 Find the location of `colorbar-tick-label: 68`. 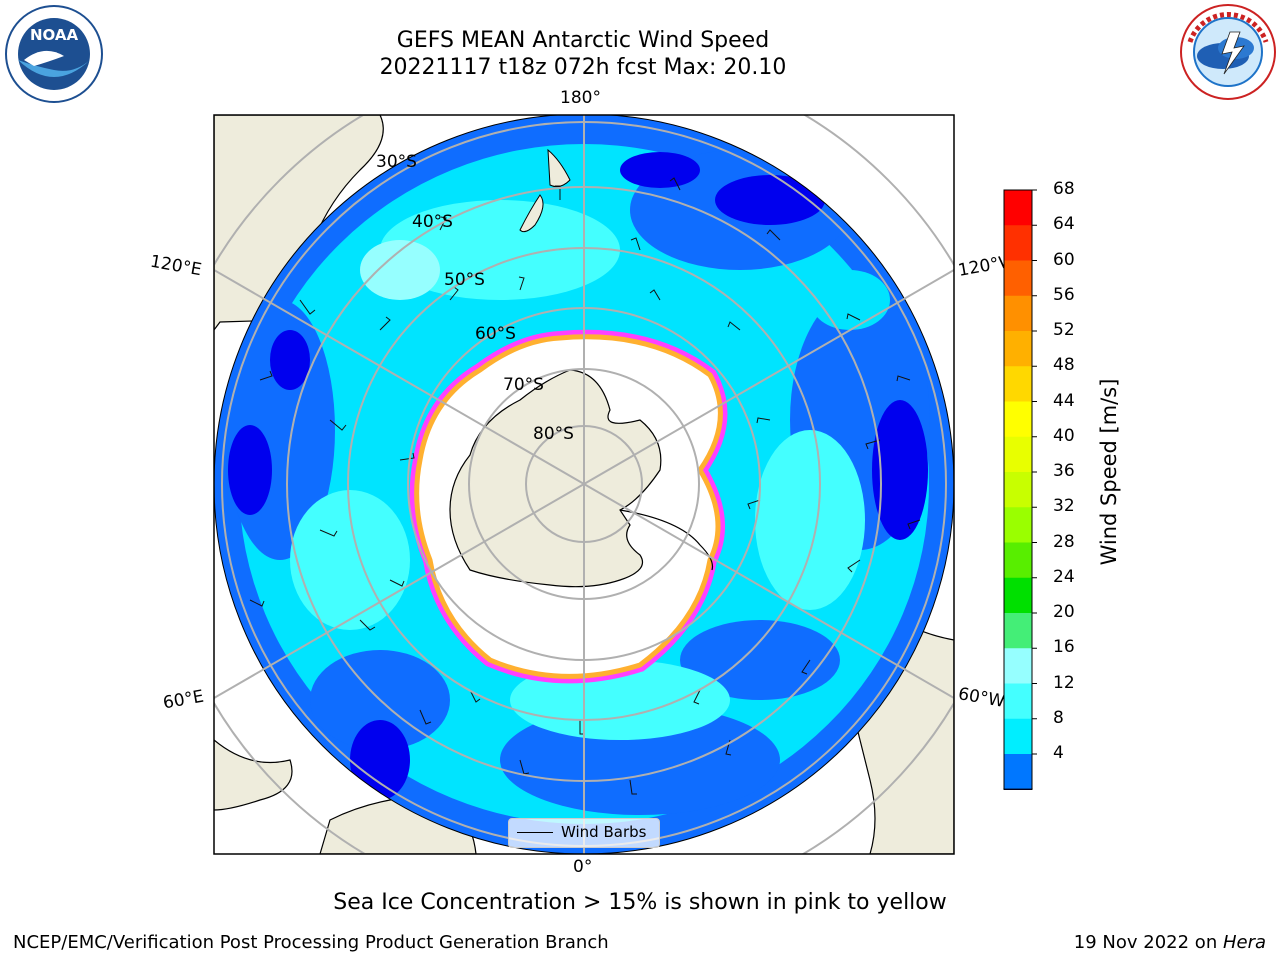

colorbar-tick-label: 68 is located at coordinates (1064, 189).